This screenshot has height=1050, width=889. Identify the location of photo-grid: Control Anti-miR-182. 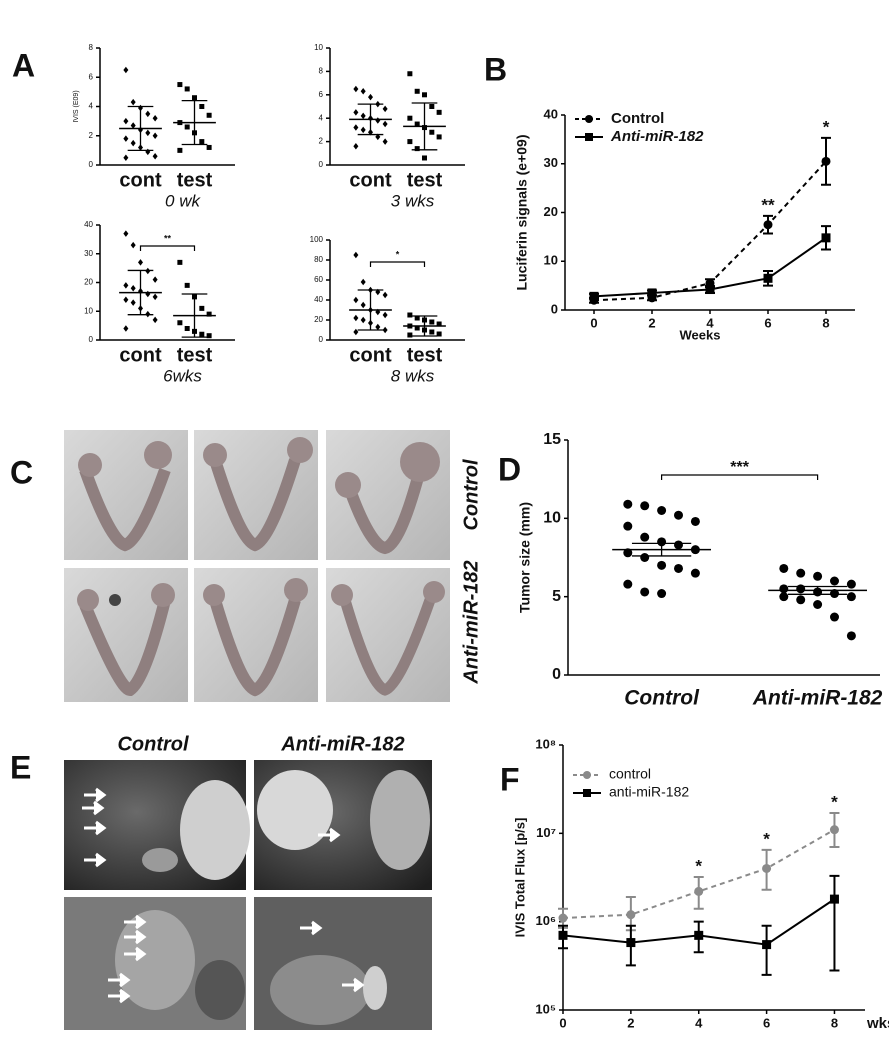
(273, 566).